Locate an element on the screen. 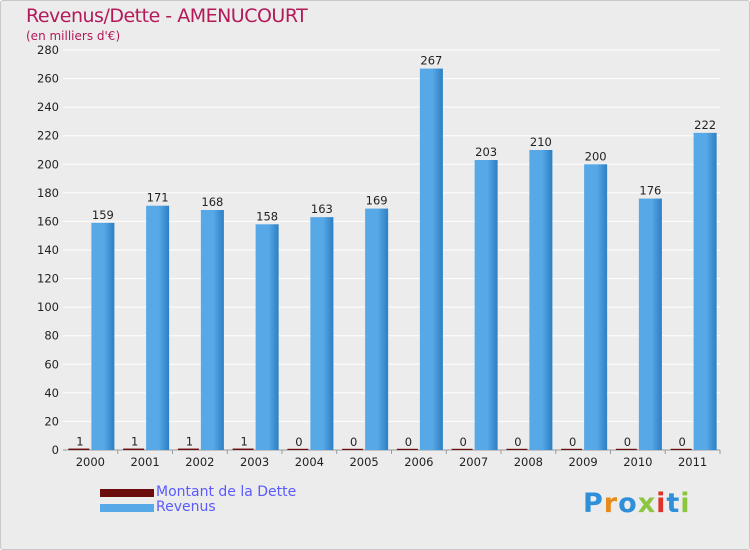 The image size is (750, 550). y-tick-label: 60 is located at coordinates (51, 364).